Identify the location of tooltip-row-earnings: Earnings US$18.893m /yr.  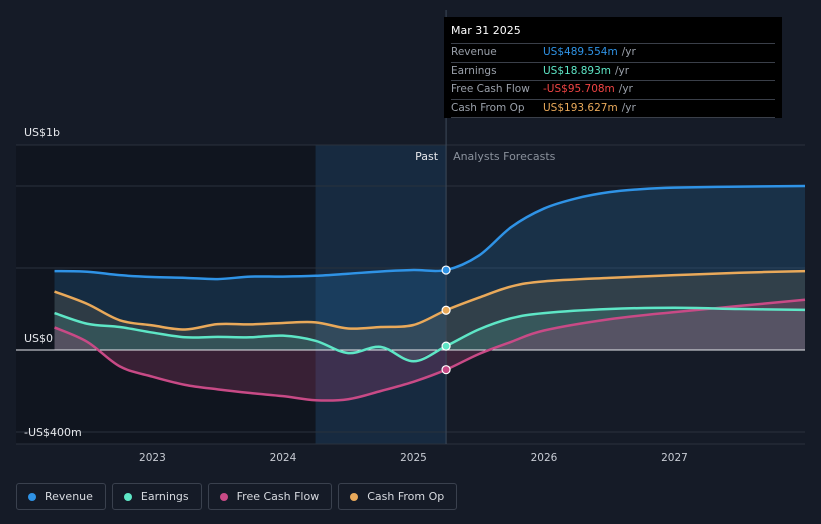
(613, 72).